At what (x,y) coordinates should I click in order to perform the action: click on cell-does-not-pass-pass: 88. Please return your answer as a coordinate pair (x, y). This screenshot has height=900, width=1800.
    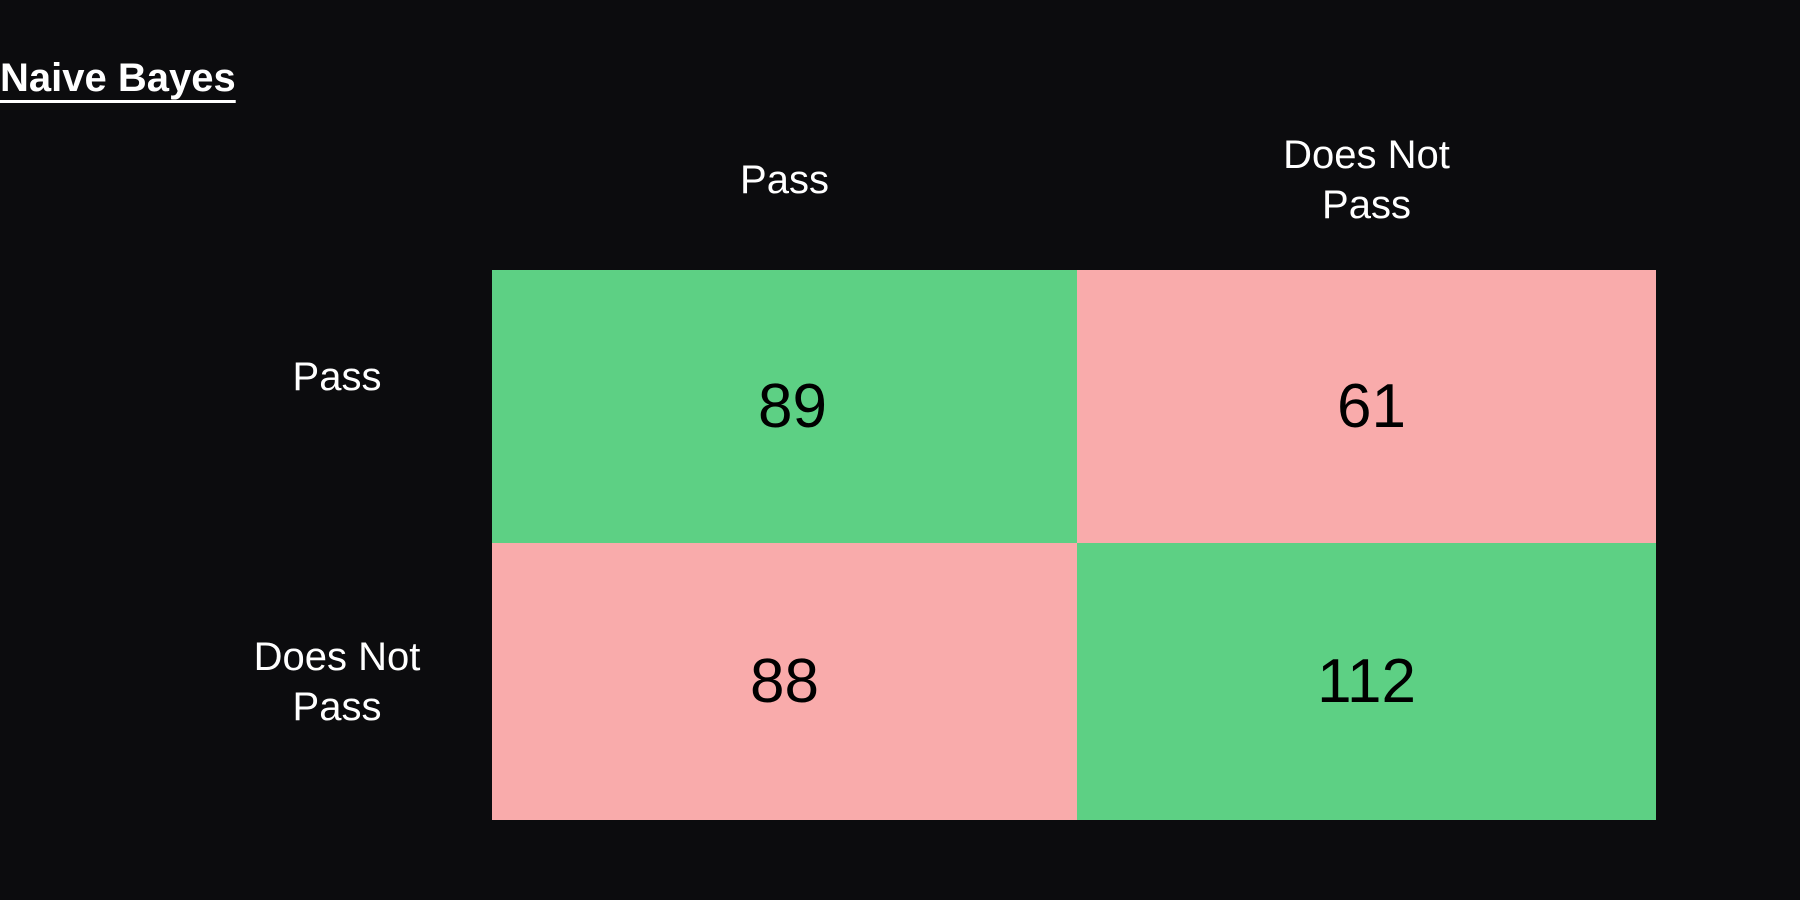
    Looking at the image, I should click on (784, 681).